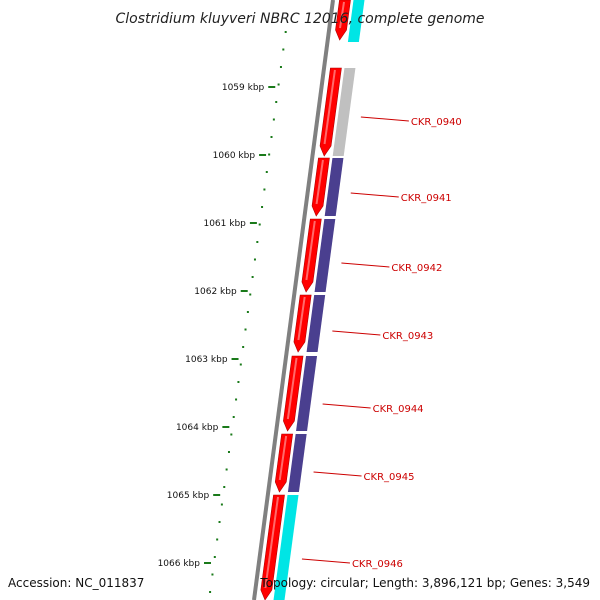 The height and width of the screenshot is (600, 600). Describe the element at coordinates (243, 88) in the screenshot. I see `kbp-tick-label: 1059 kbp` at that location.